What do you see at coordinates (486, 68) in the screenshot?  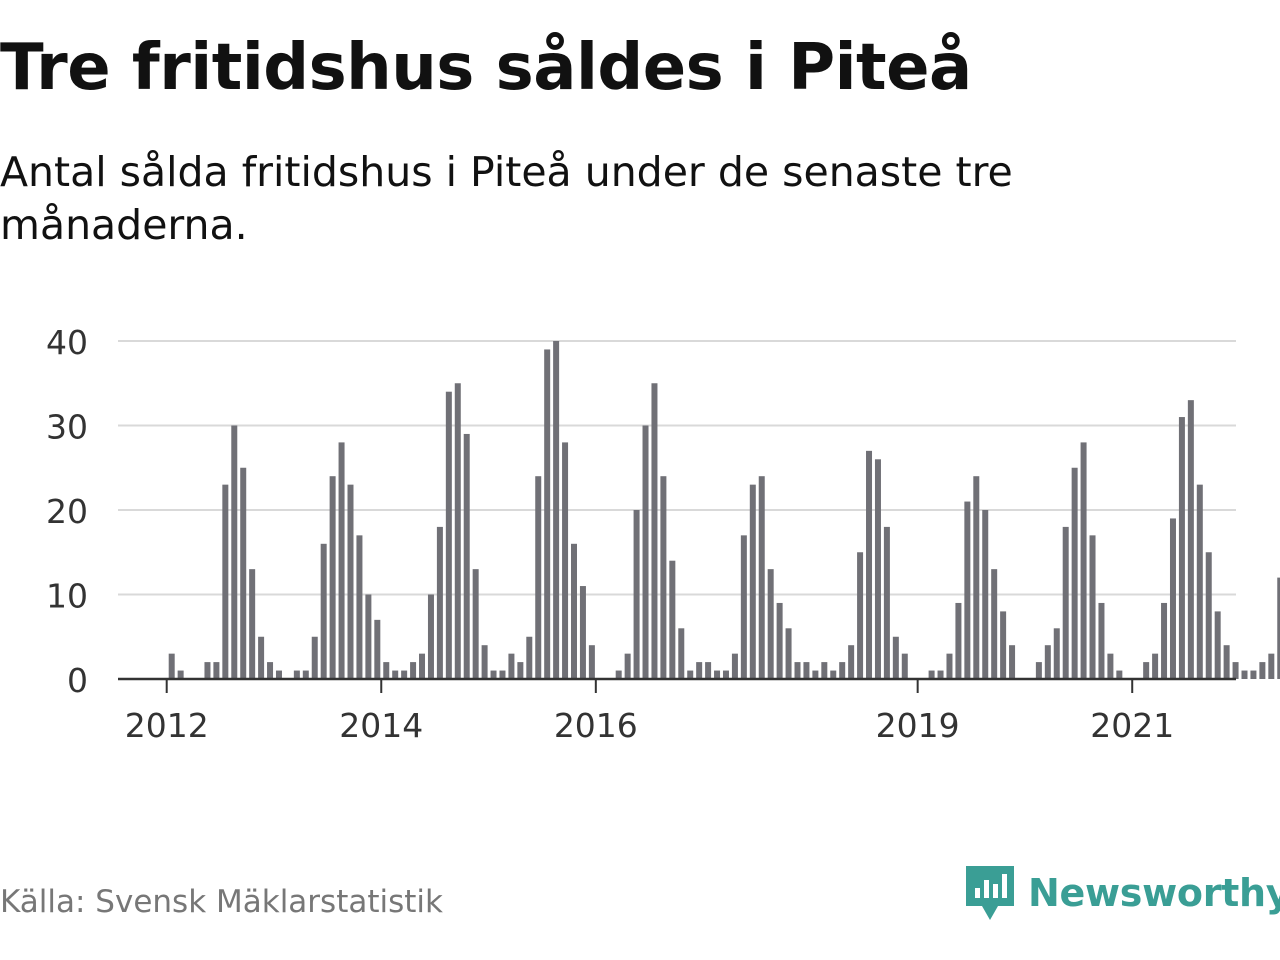 I see `chart-title: Tre fritidshus såldes i Piteå` at bounding box center [486, 68].